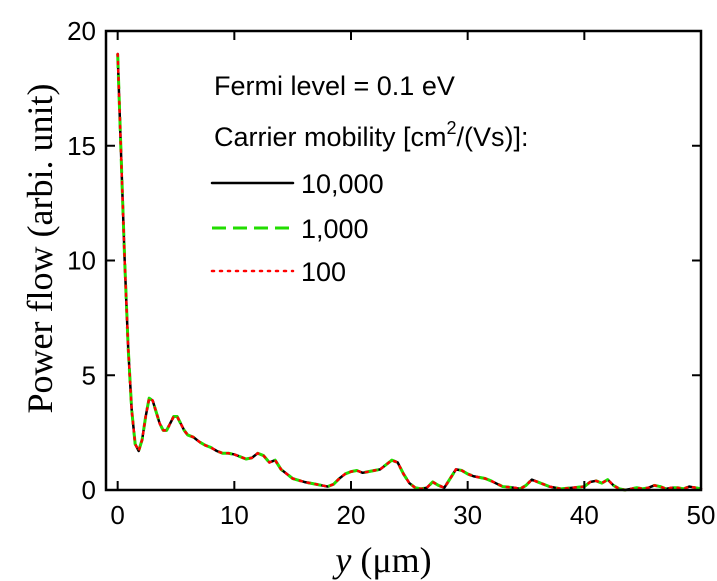  Describe the element at coordinates (342, 184) in the screenshot. I see `legend-label-10000: 10,000` at that location.